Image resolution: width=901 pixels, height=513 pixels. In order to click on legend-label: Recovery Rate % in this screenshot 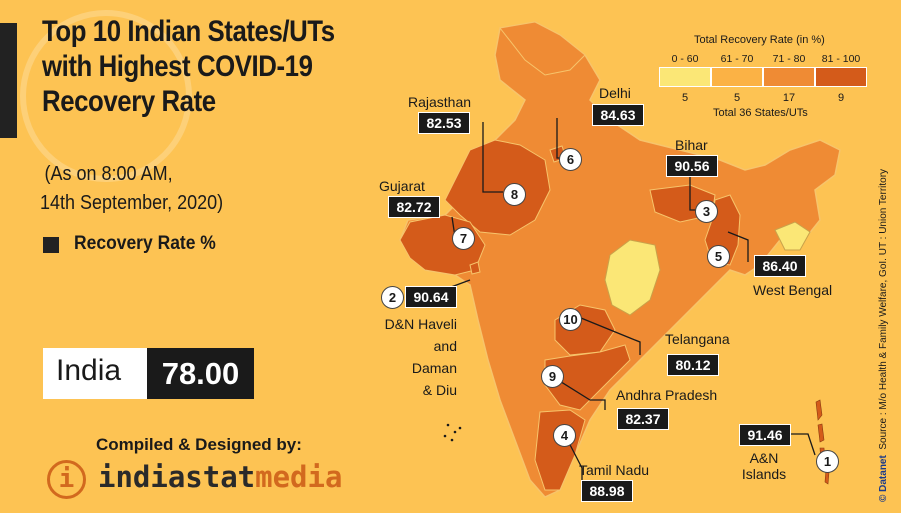, I will do `click(145, 243)`.